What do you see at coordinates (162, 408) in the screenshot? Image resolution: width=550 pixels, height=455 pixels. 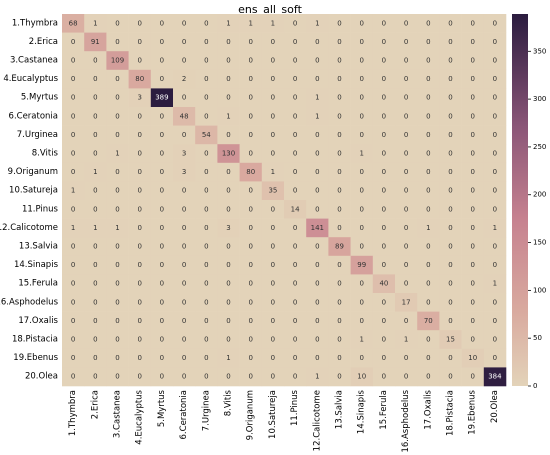 I see `column-label: 5.Myrtus` at bounding box center [162, 408].